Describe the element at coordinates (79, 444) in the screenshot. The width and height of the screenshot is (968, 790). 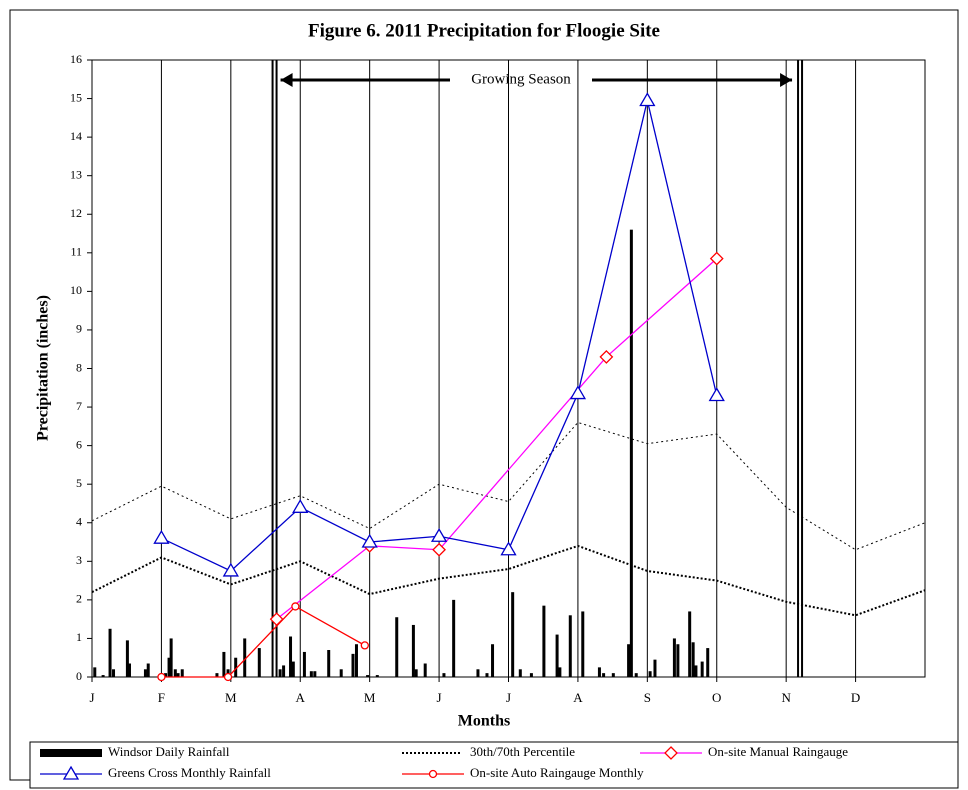
I see `y-tick-label: 6` at that location.